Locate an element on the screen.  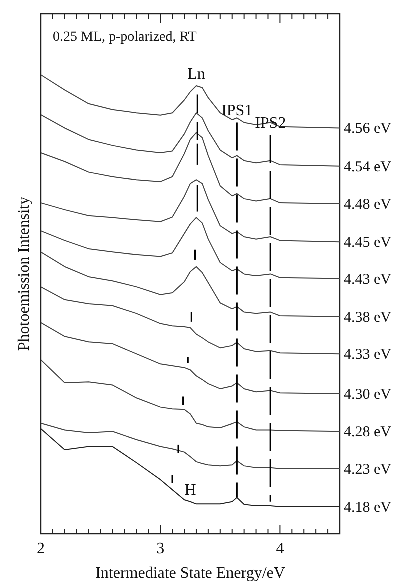
series-label: 4.33 eV is located at coordinates (368, 355).